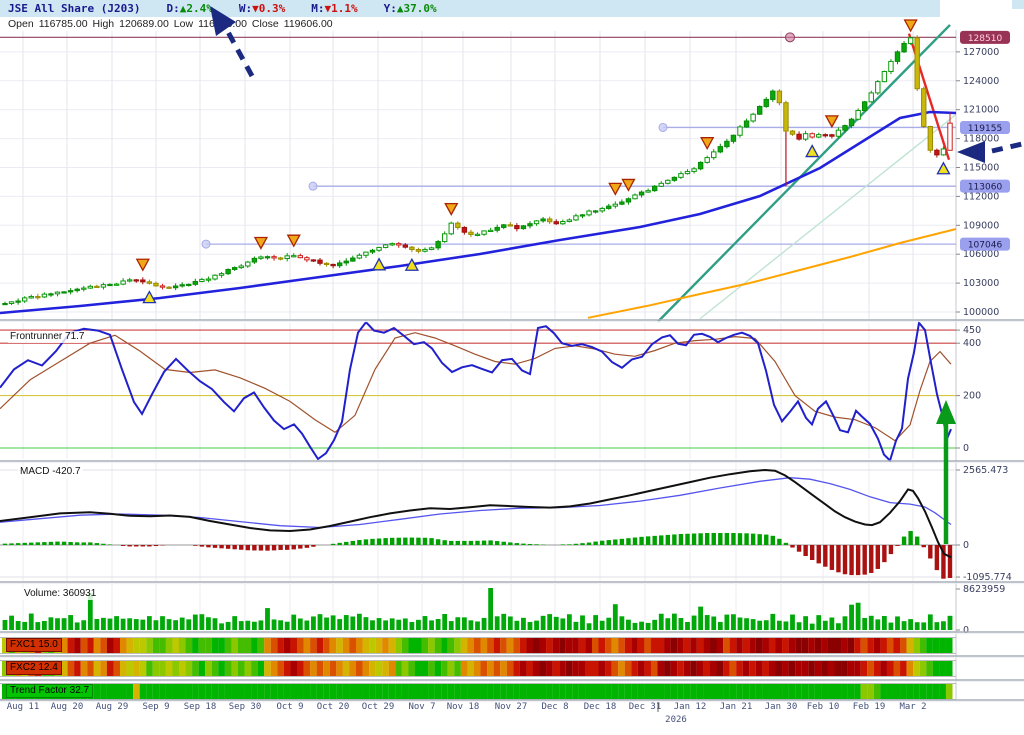  Describe the element at coordinates (390, 8) in the screenshot. I see `stat-yearly-label: Y:` at that location.